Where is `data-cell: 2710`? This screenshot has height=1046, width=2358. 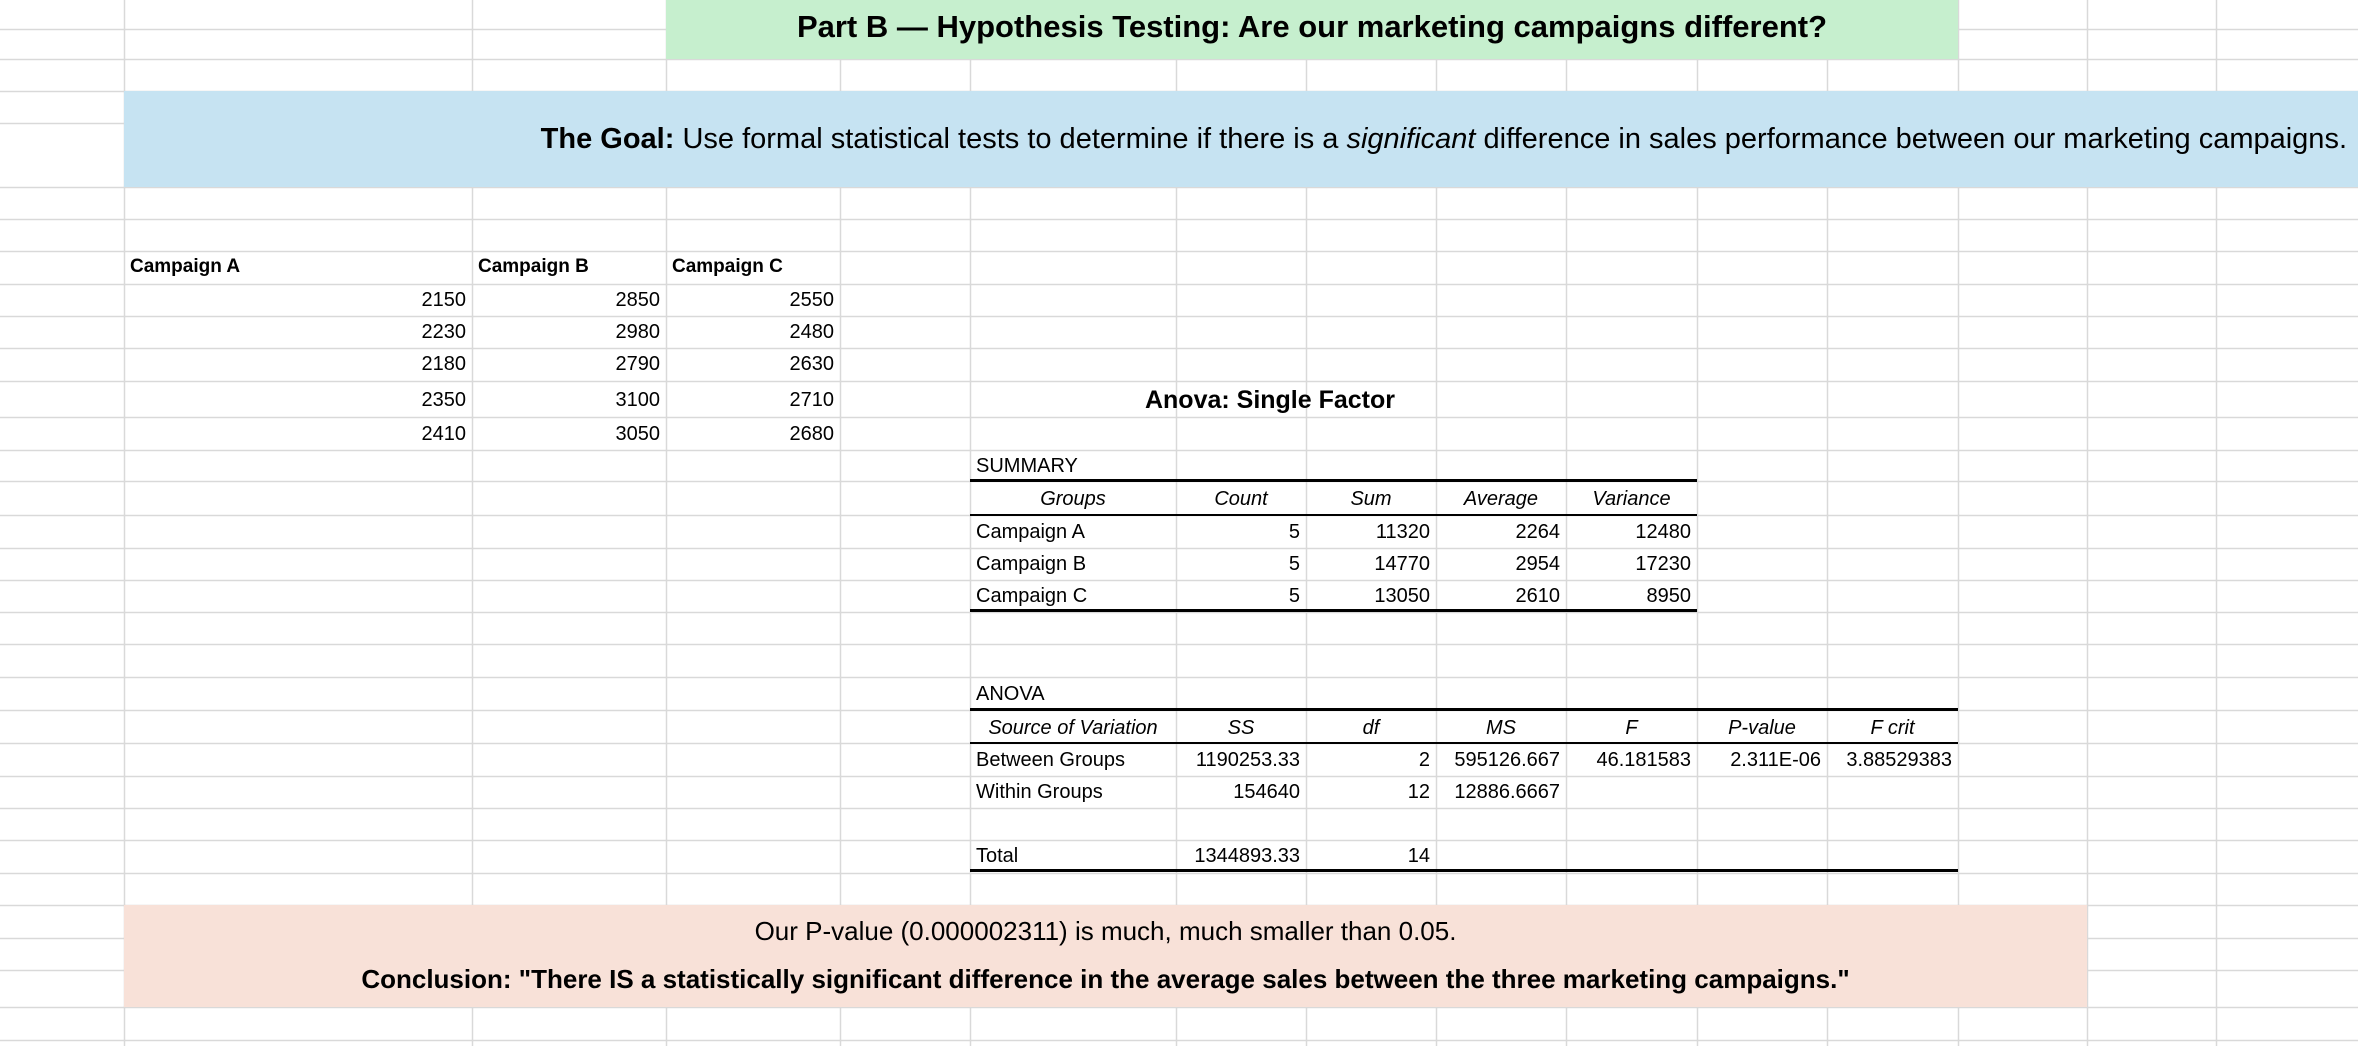
data-cell: 2710 is located at coordinates (812, 400).